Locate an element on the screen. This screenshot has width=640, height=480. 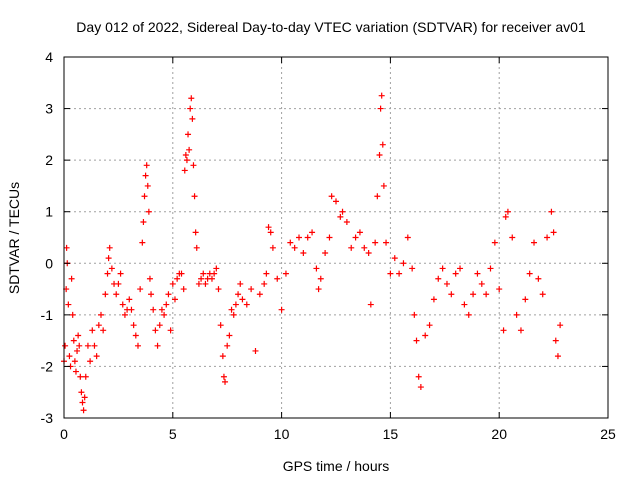
x-axis-label: GPS time / hours is located at coordinates (336, 466).